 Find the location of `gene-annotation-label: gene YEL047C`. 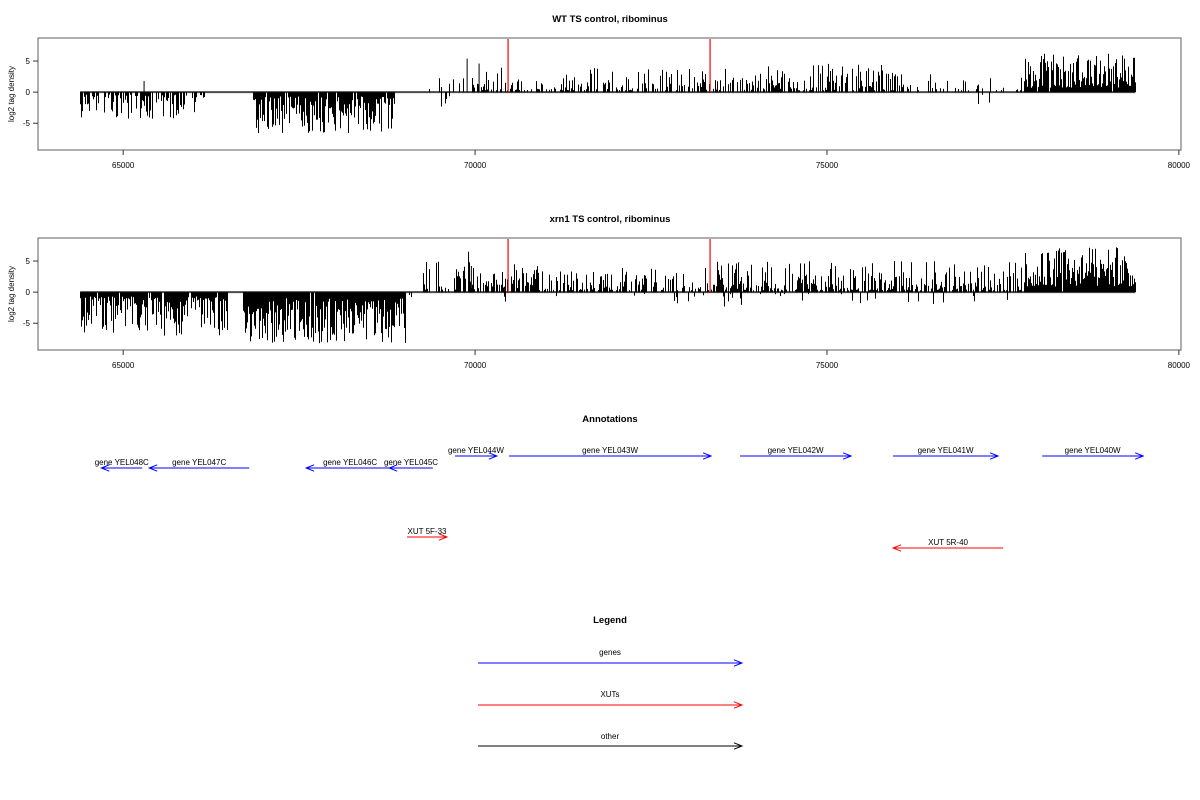

gene-annotation-label: gene YEL047C is located at coordinates (199, 462).